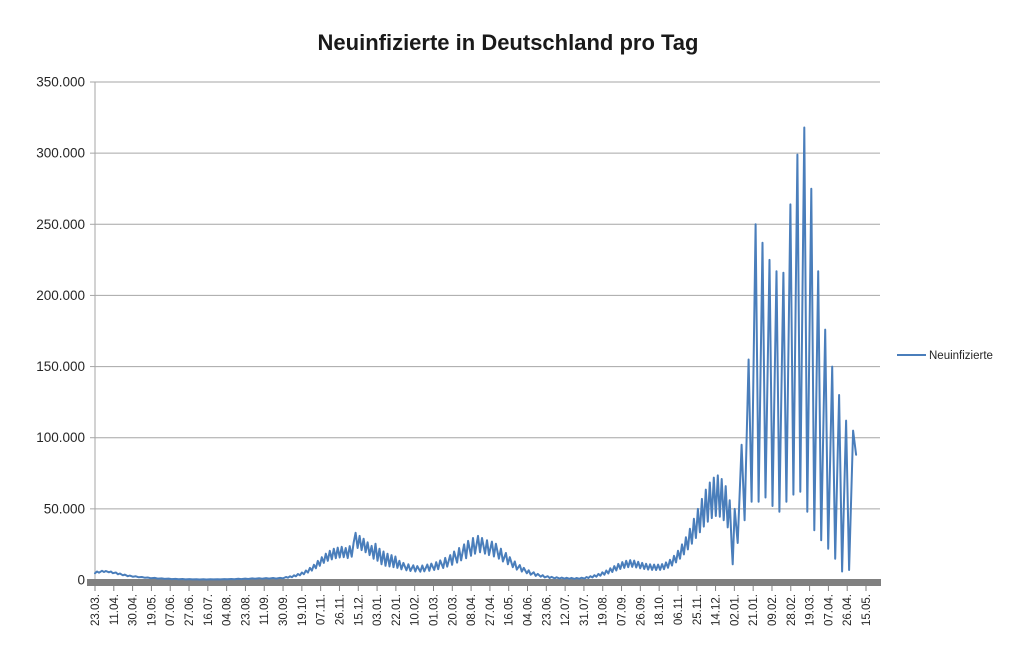  What do you see at coordinates (322, 609) in the screenshot?
I see `x-axis-label: 07.11.` at bounding box center [322, 609].